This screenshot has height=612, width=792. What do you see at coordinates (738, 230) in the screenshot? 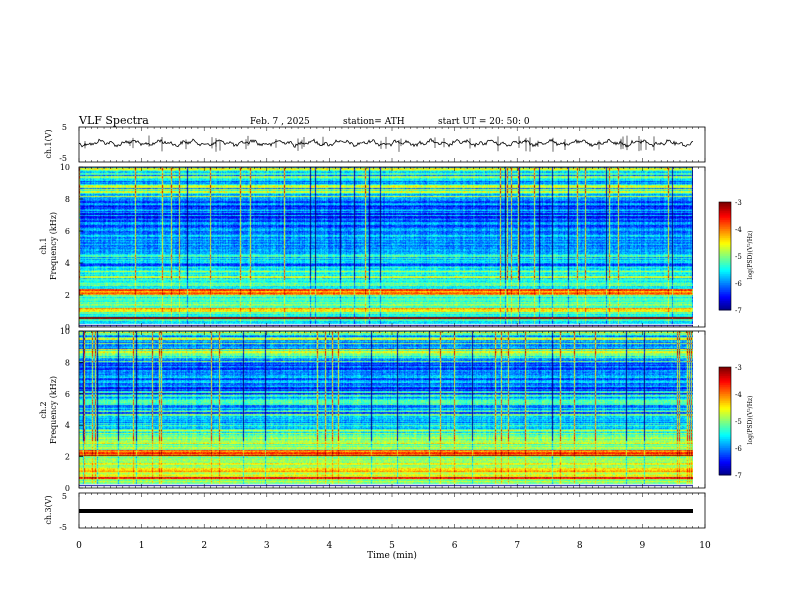
I see `ch1-colorbar-tick: -4` at bounding box center [738, 230].